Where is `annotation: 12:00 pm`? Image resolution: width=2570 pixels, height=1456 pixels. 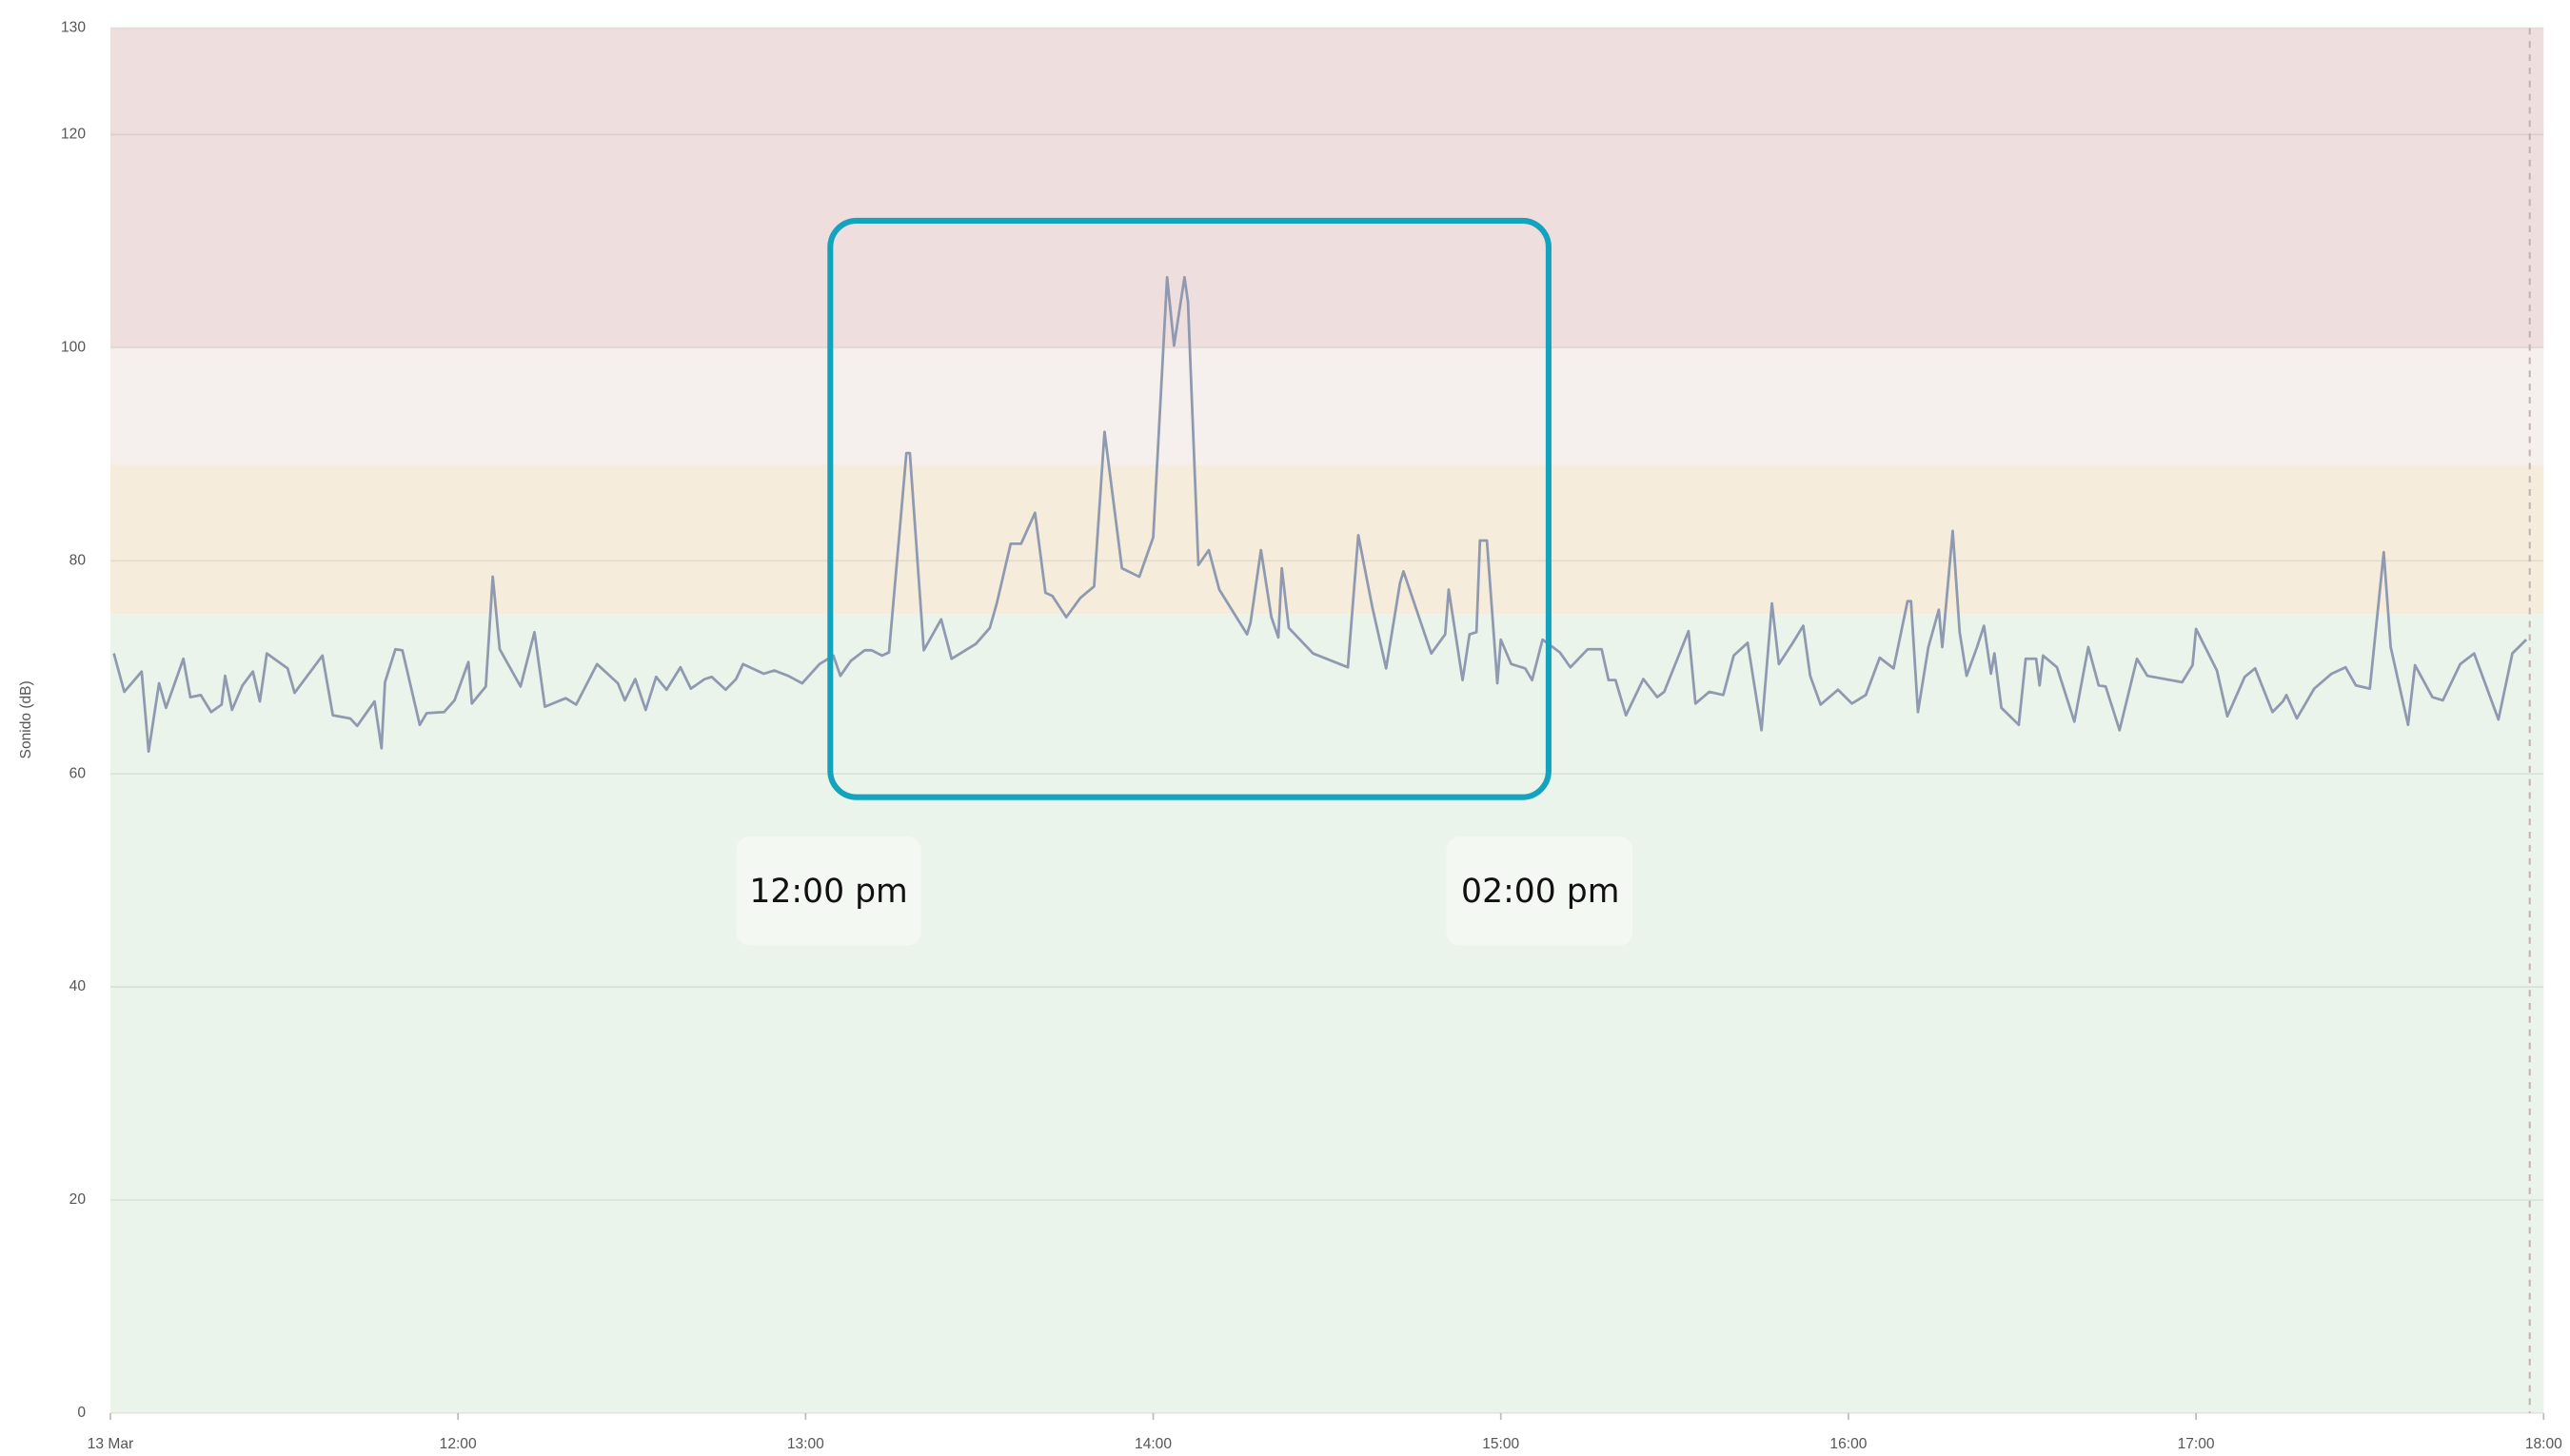 annotation: 12:00 pm is located at coordinates (828, 892).